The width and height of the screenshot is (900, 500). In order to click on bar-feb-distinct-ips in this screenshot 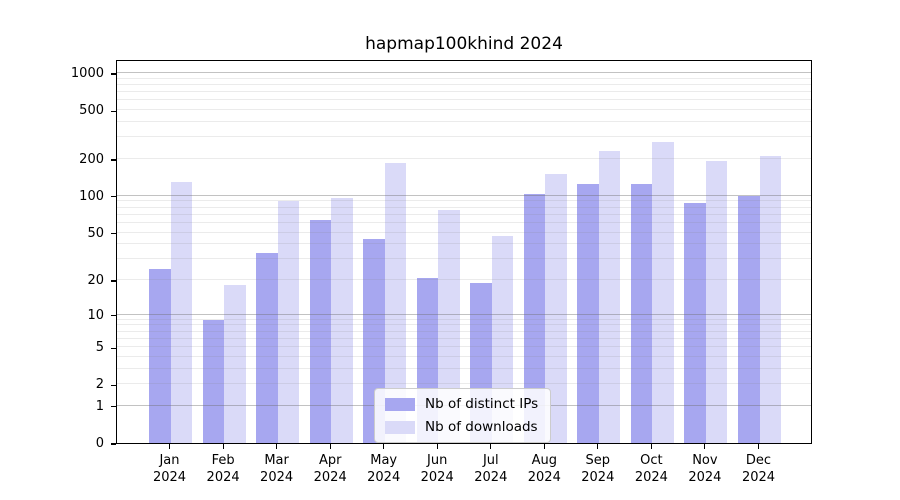, I will do `click(213, 381)`.